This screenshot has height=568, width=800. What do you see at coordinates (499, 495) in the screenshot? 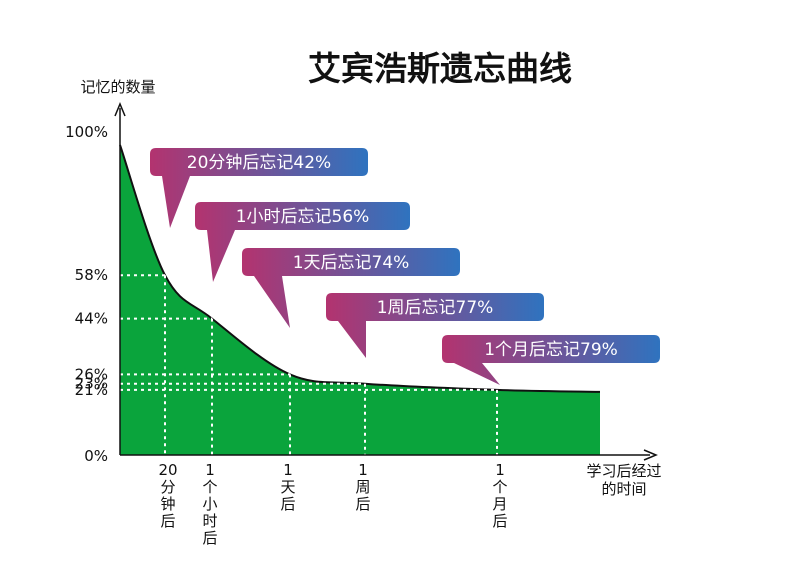
I see `x-tick-label: 1 个月后` at bounding box center [499, 495].